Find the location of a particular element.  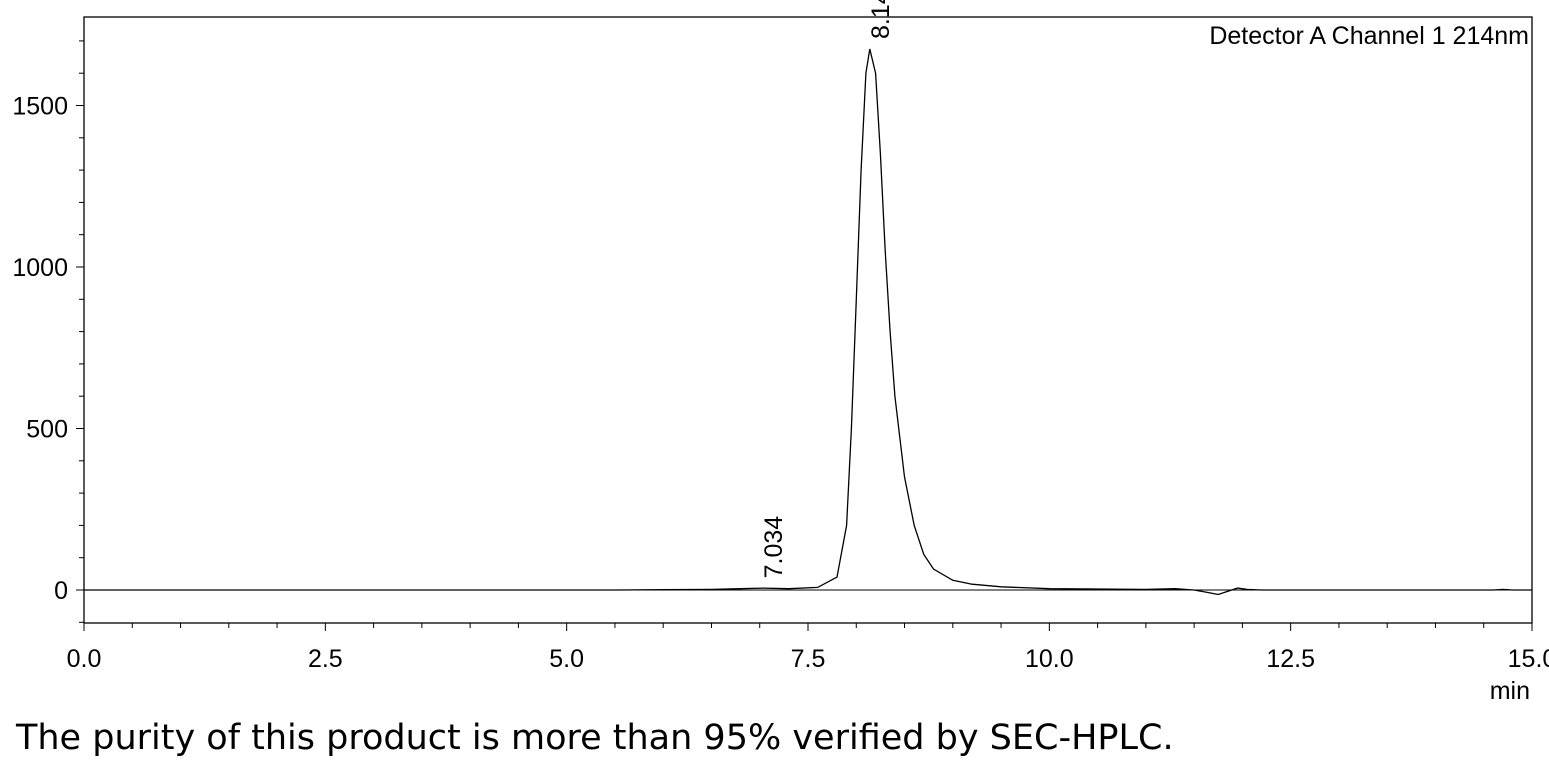

y-axis-ticks: 0 500 1000 1500 is located at coordinates (48, 331).